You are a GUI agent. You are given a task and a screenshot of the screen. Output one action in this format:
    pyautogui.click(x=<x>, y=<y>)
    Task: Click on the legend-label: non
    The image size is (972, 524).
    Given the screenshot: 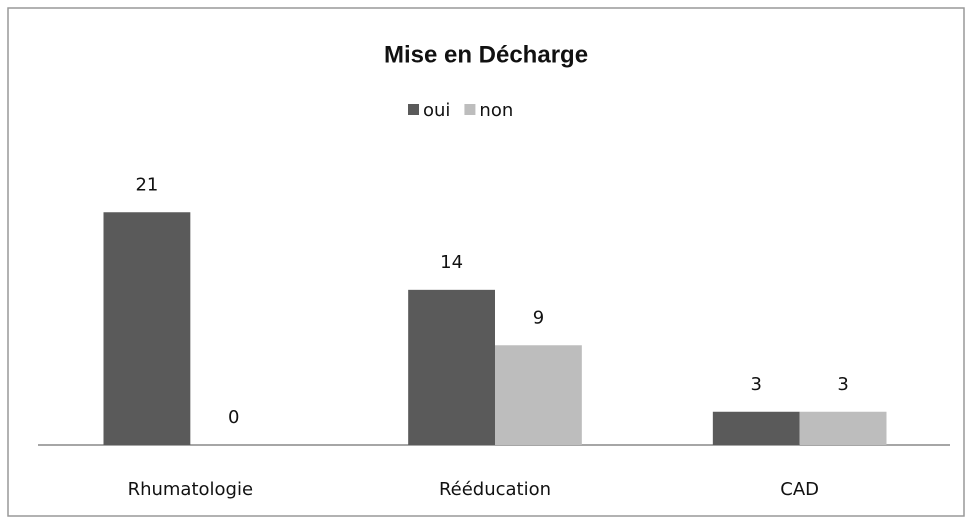 What is the action you would take?
    pyautogui.click(x=496, y=110)
    